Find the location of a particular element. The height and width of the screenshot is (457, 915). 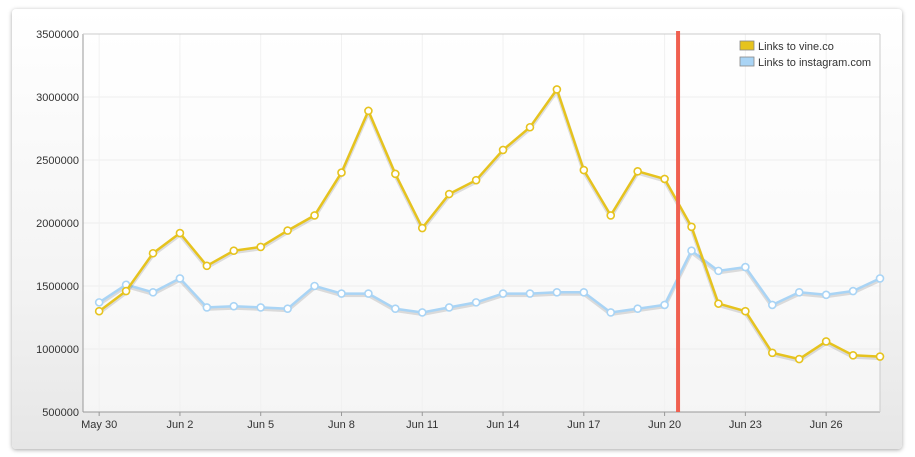

y-tick-label: 500000 is located at coordinates (60, 413).